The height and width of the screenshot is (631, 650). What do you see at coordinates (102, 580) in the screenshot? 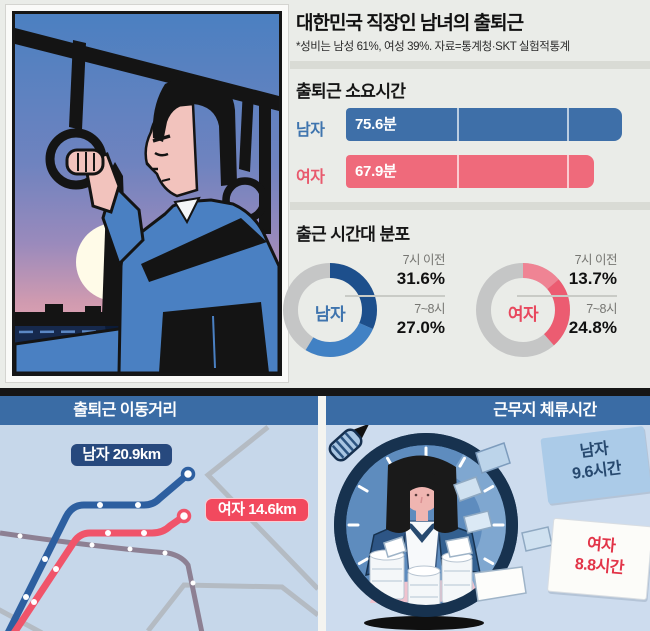
I see `metro-line-mauve` at bounding box center [102, 580].